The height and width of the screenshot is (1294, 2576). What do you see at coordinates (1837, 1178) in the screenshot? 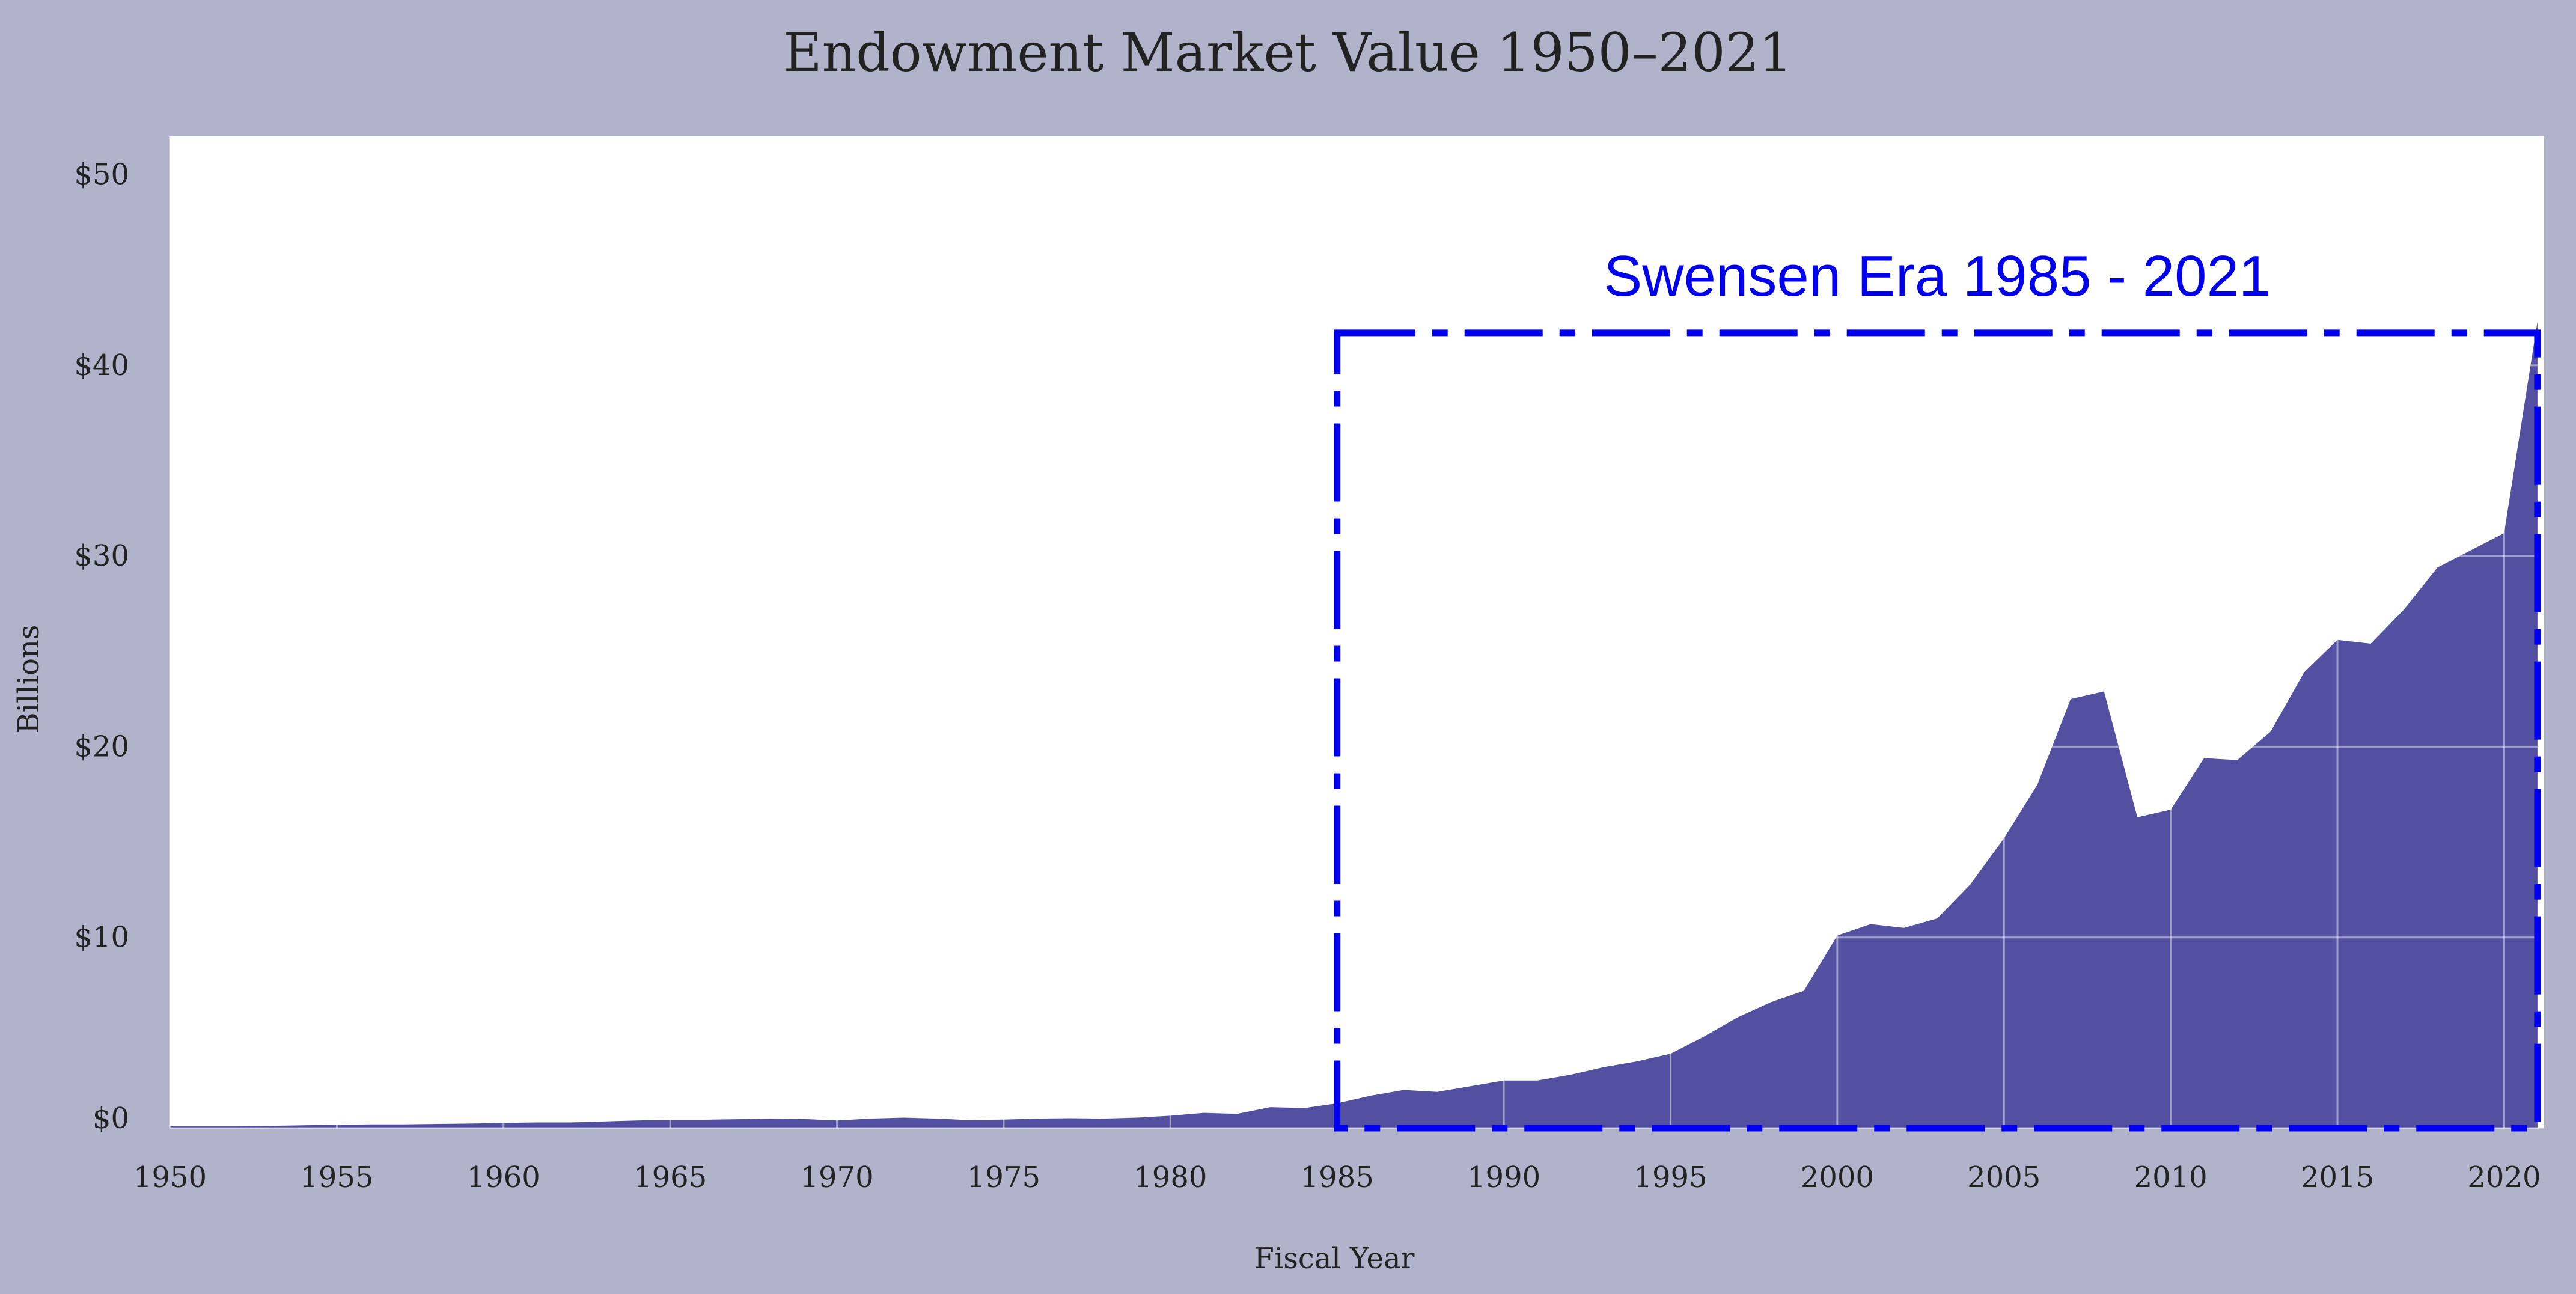
I see `x-tick-label: 2000` at bounding box center [1837, 1178].